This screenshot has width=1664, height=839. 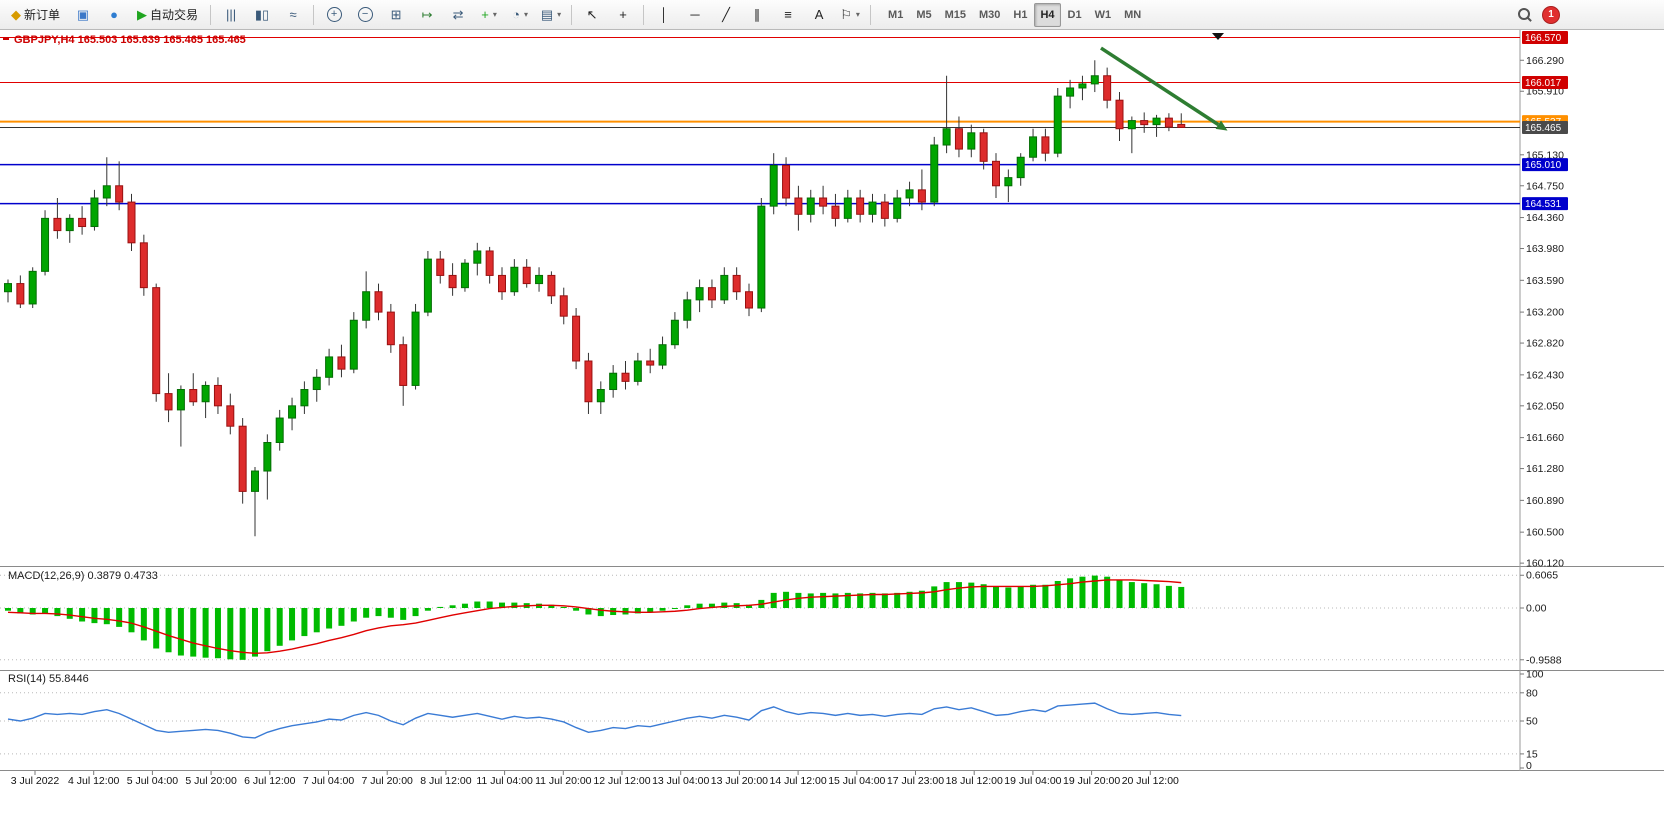 I want to click on svg-text: 163.200, so click(x=1545, y=313).